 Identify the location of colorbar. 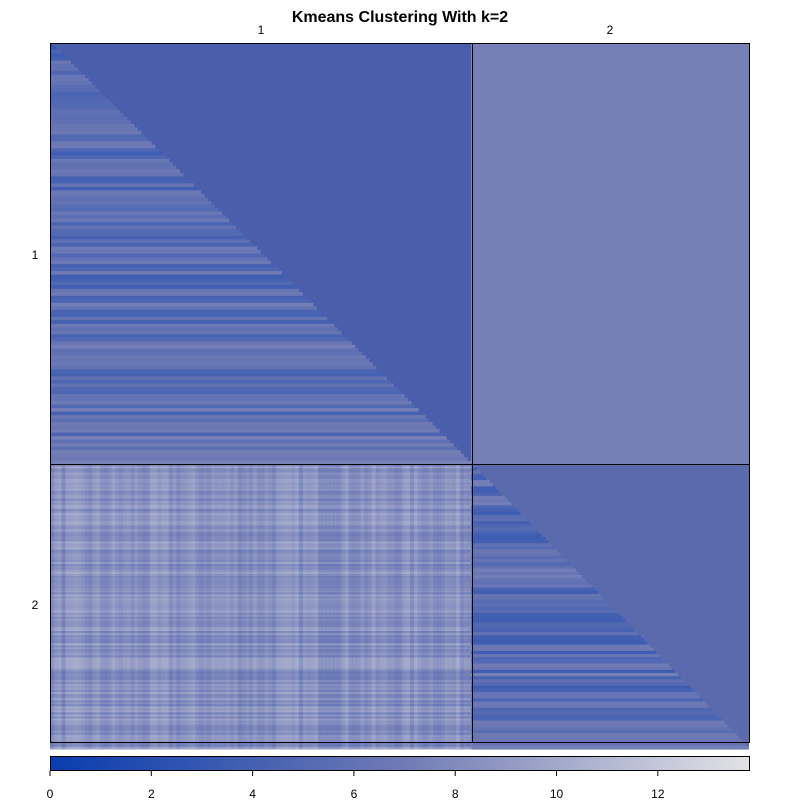
(400, 763).